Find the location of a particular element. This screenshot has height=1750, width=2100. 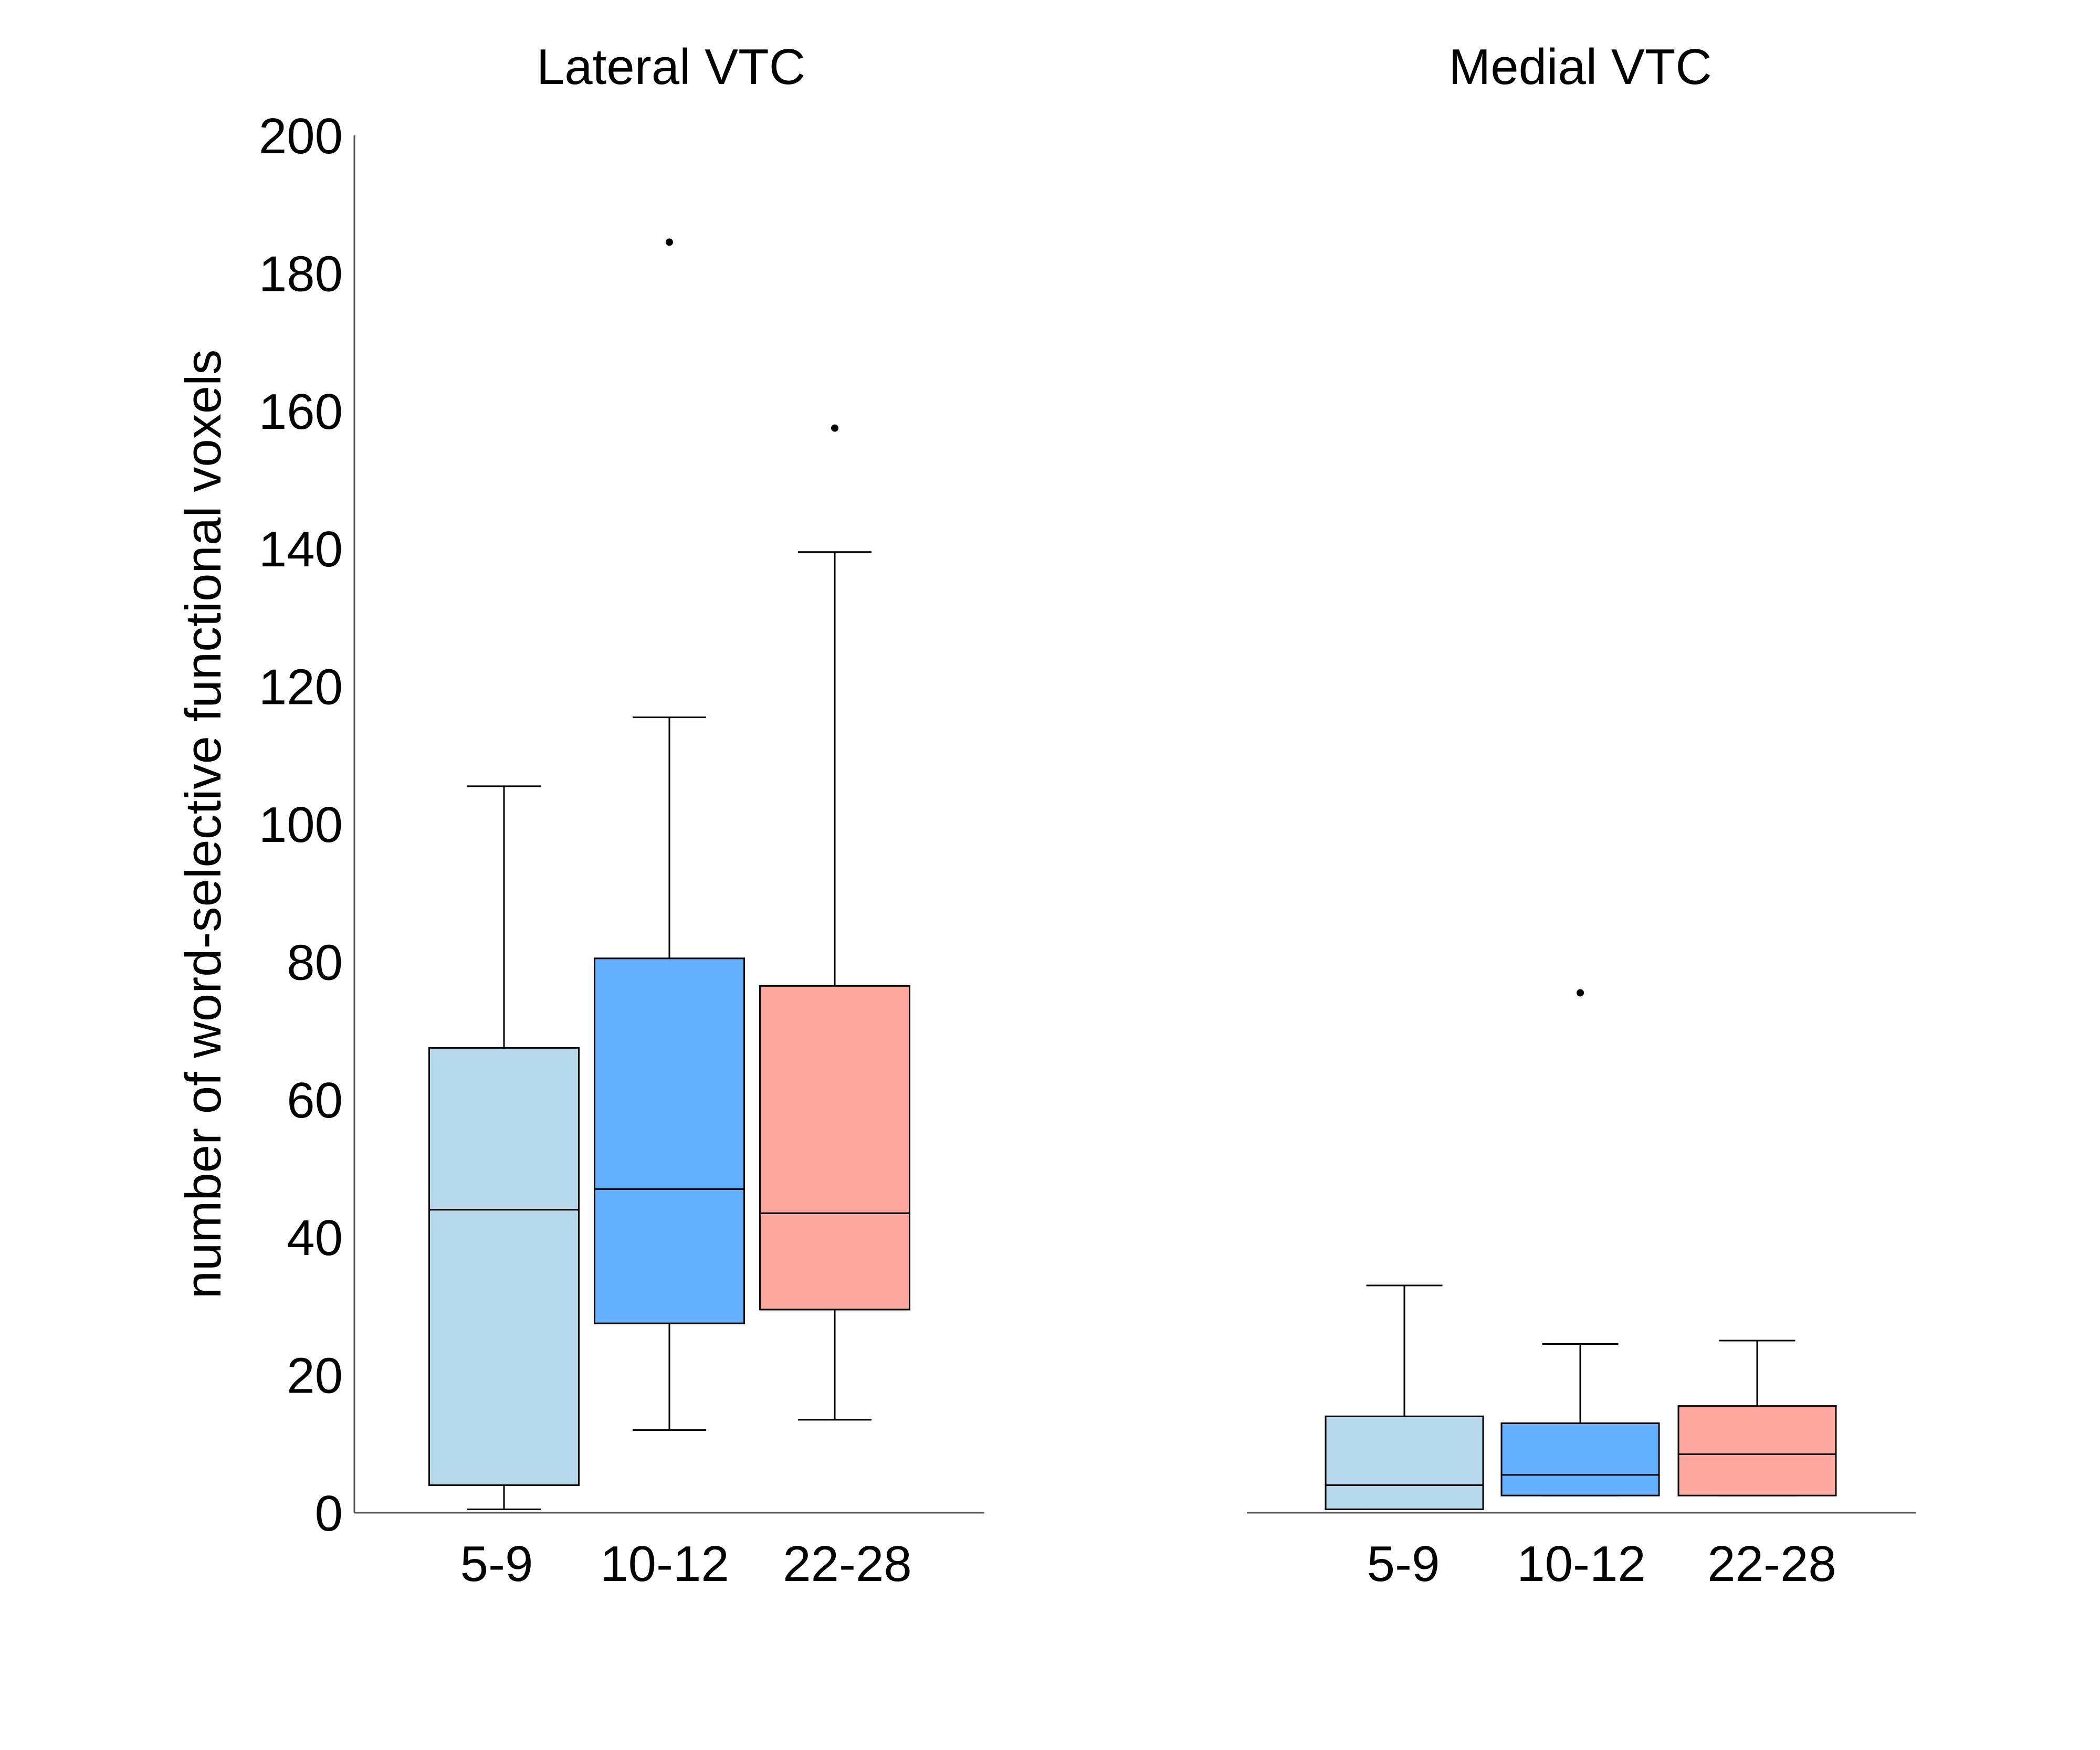

y-tick-label: 120 is located at coordinates (301, 687).